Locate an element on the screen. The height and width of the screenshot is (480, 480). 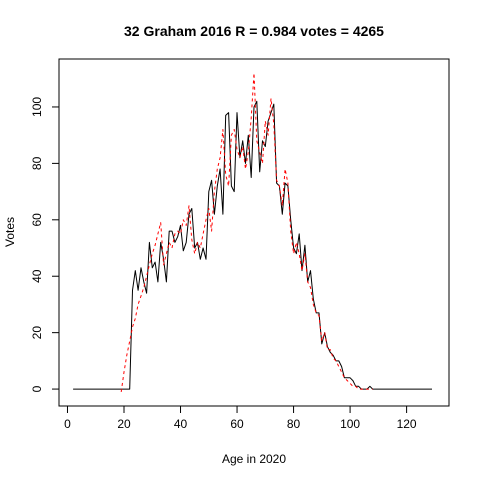
y-tick-label: 60 is located at coordinates (37, 220).